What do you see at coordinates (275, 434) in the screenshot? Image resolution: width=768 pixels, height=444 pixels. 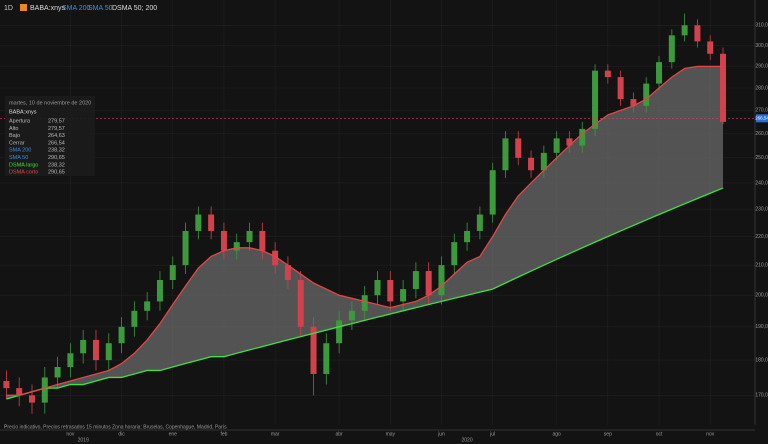 I see `x-tick-label: mar` at bounding box center [275, 434].